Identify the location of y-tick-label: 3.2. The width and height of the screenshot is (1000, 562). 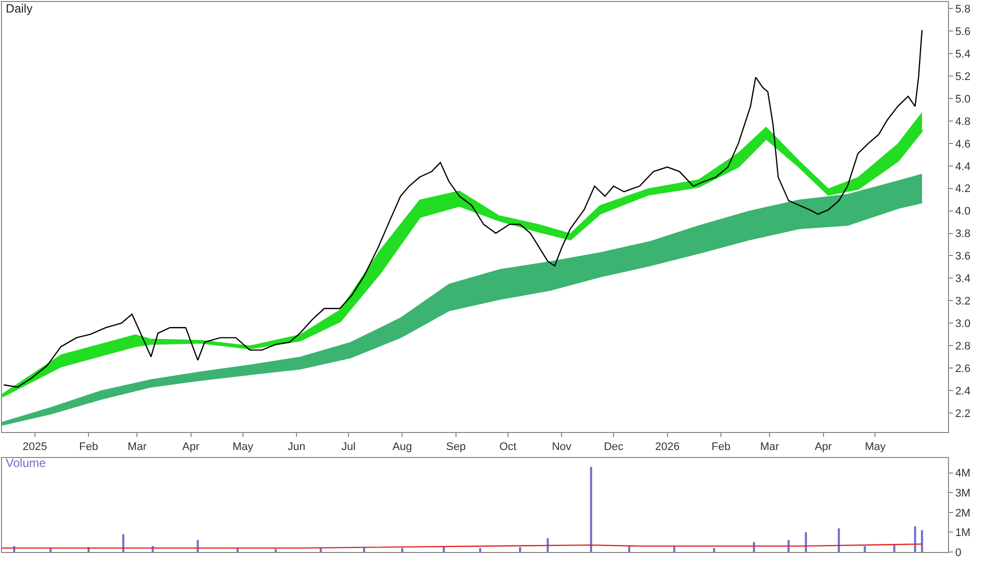
(962, 301).